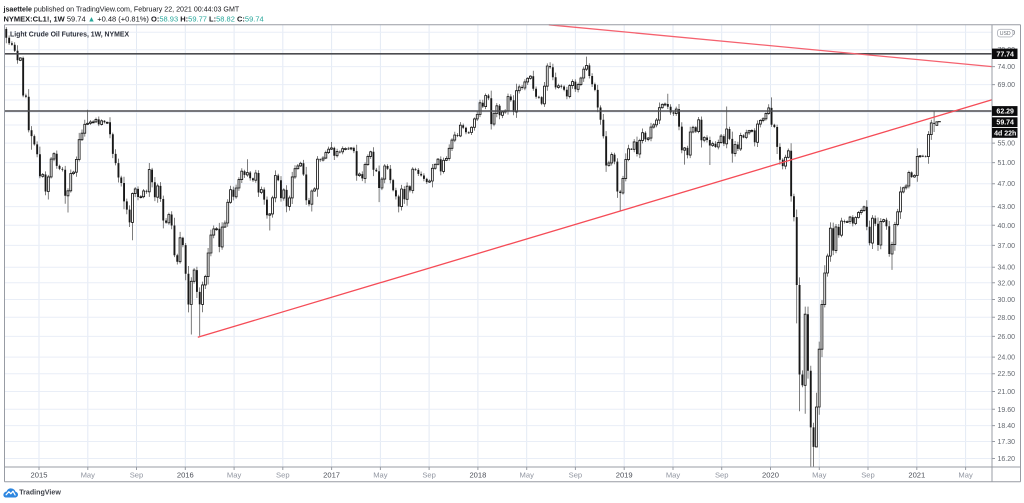  What do you see at coordinates (770, 475) in the screenshot?
I see `svg-text: 2020` at bounding box center [770, 475].